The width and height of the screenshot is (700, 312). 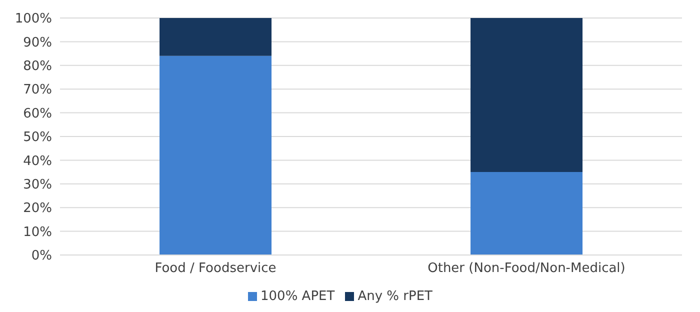 I want to click on y-tick-label: 70%, so click(x=37, y=90).